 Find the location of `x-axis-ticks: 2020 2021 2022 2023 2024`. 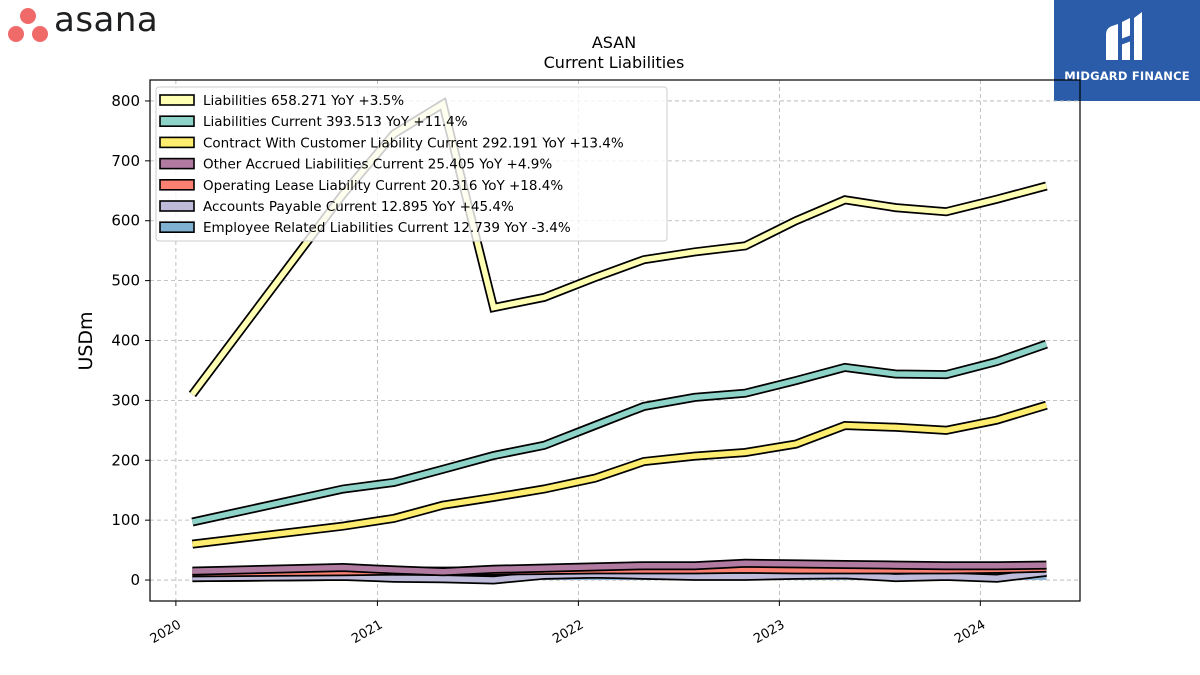

x-axis-ticks: 2020 2021 2022 2023 2024 is located at coordinates (568, 624).